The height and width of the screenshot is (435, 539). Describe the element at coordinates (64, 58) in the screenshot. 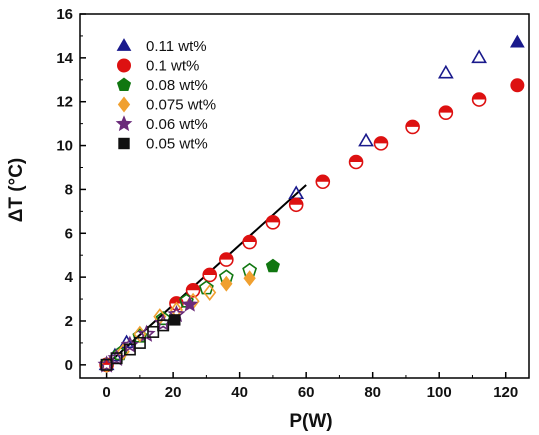

I see `y-tick-label: 14` at that location.